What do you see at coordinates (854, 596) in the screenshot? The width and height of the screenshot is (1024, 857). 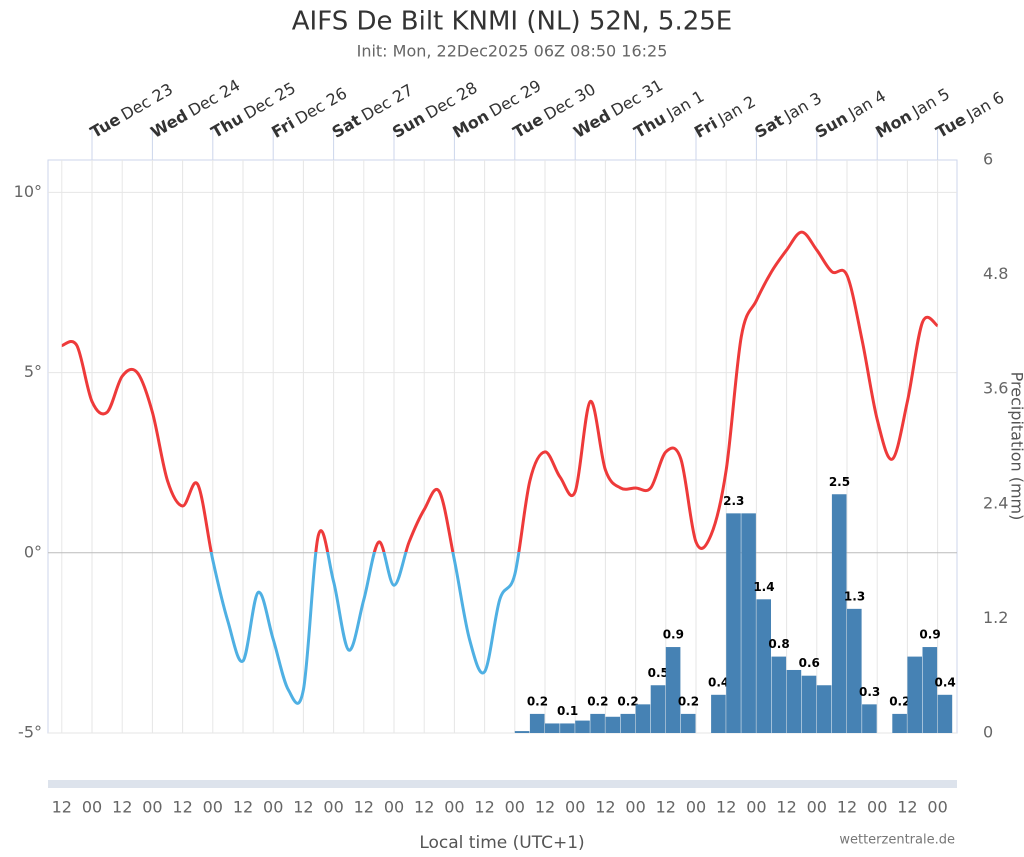 I see `data-label: 1.3` at bounding box center [854, 596].